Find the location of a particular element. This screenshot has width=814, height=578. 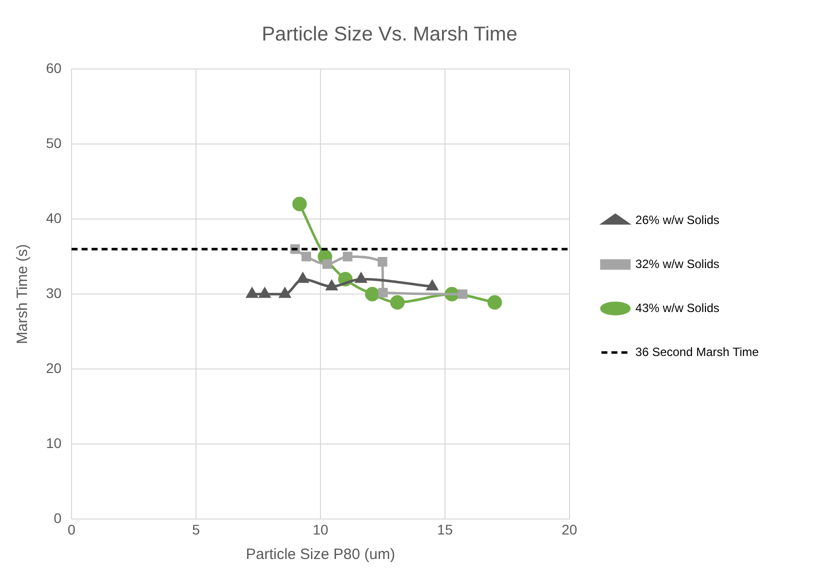

legend-label: 32% w/w Solids is located at coordinates (677, 263).